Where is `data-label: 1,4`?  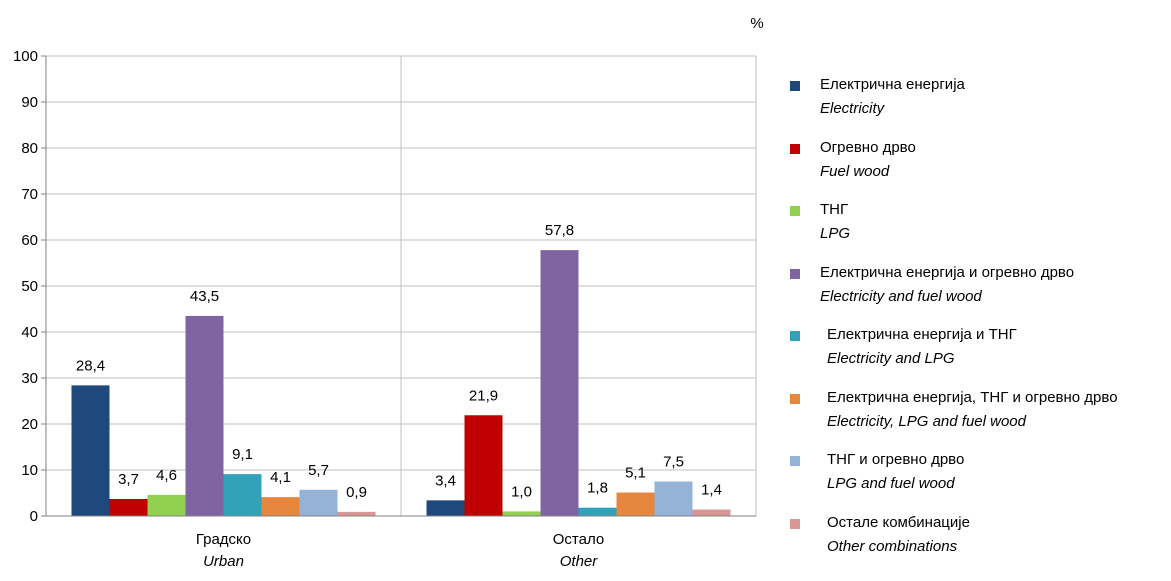
data-label: 1,4 is located at coordinates (711, 490).